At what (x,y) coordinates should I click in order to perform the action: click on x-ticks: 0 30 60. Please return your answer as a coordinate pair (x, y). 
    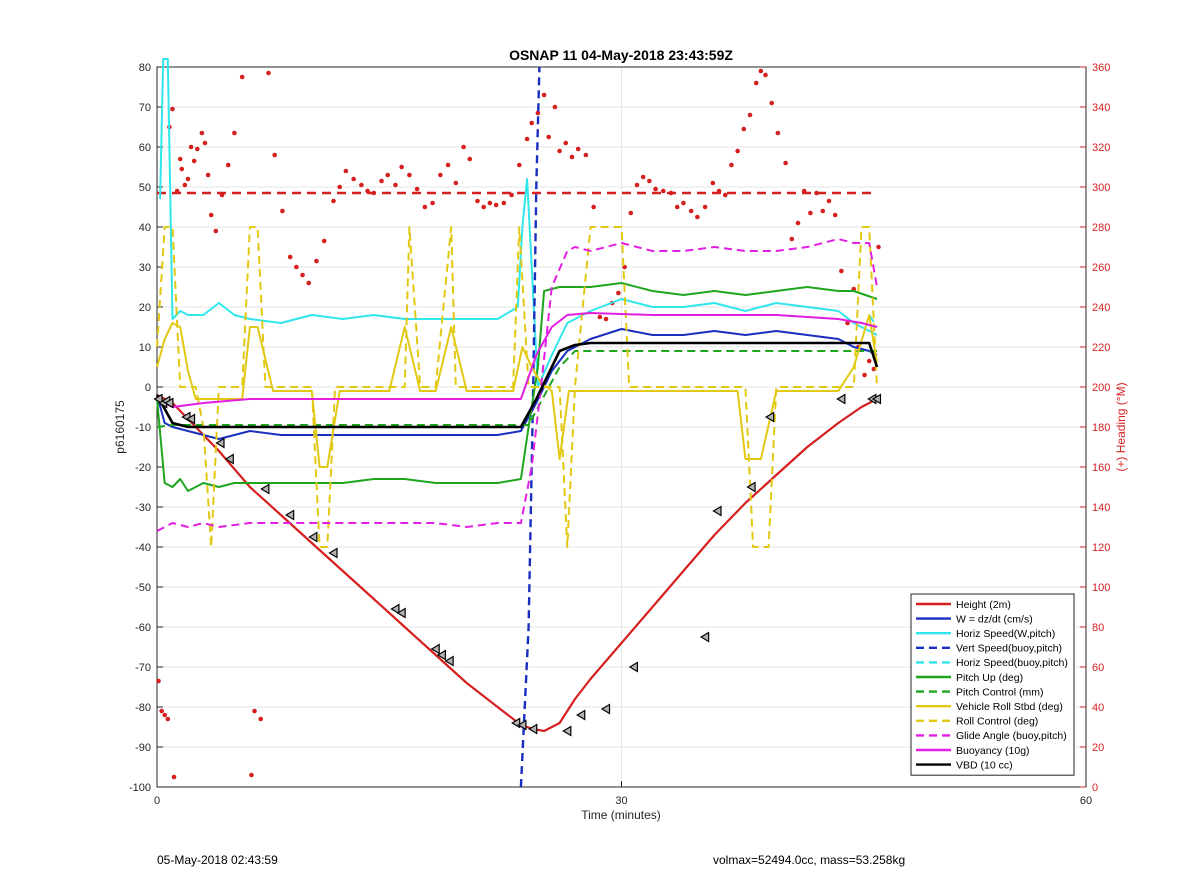
    Looking at the image, I should click on (623, 794).